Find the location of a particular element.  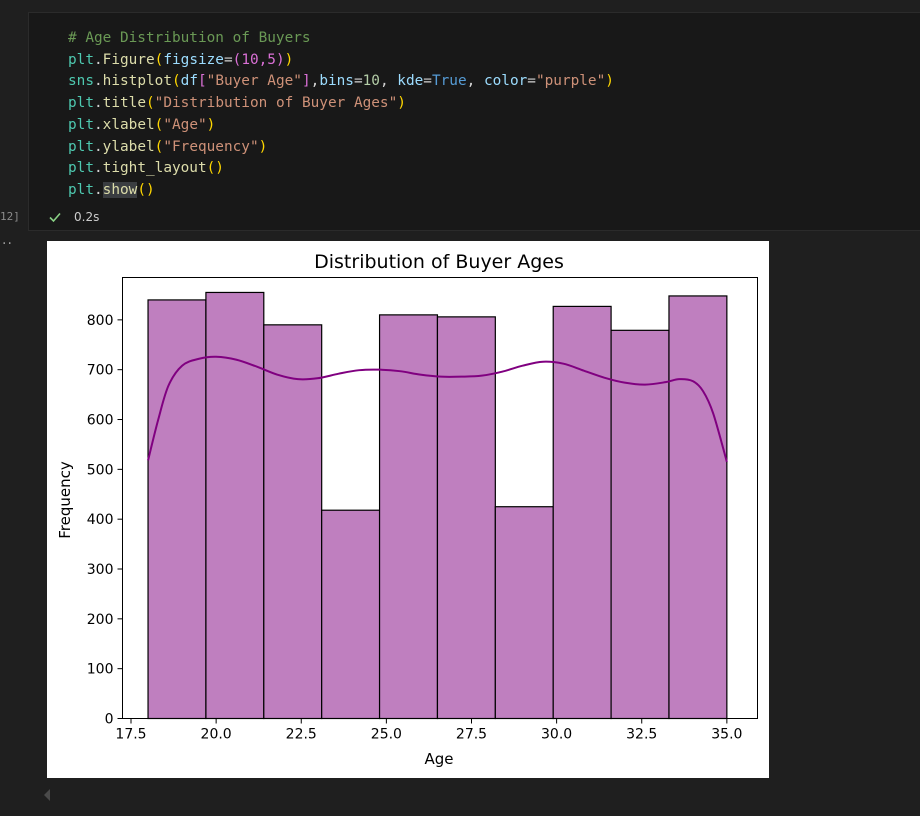

code-token: histplot is located at coordinates (137, 81).